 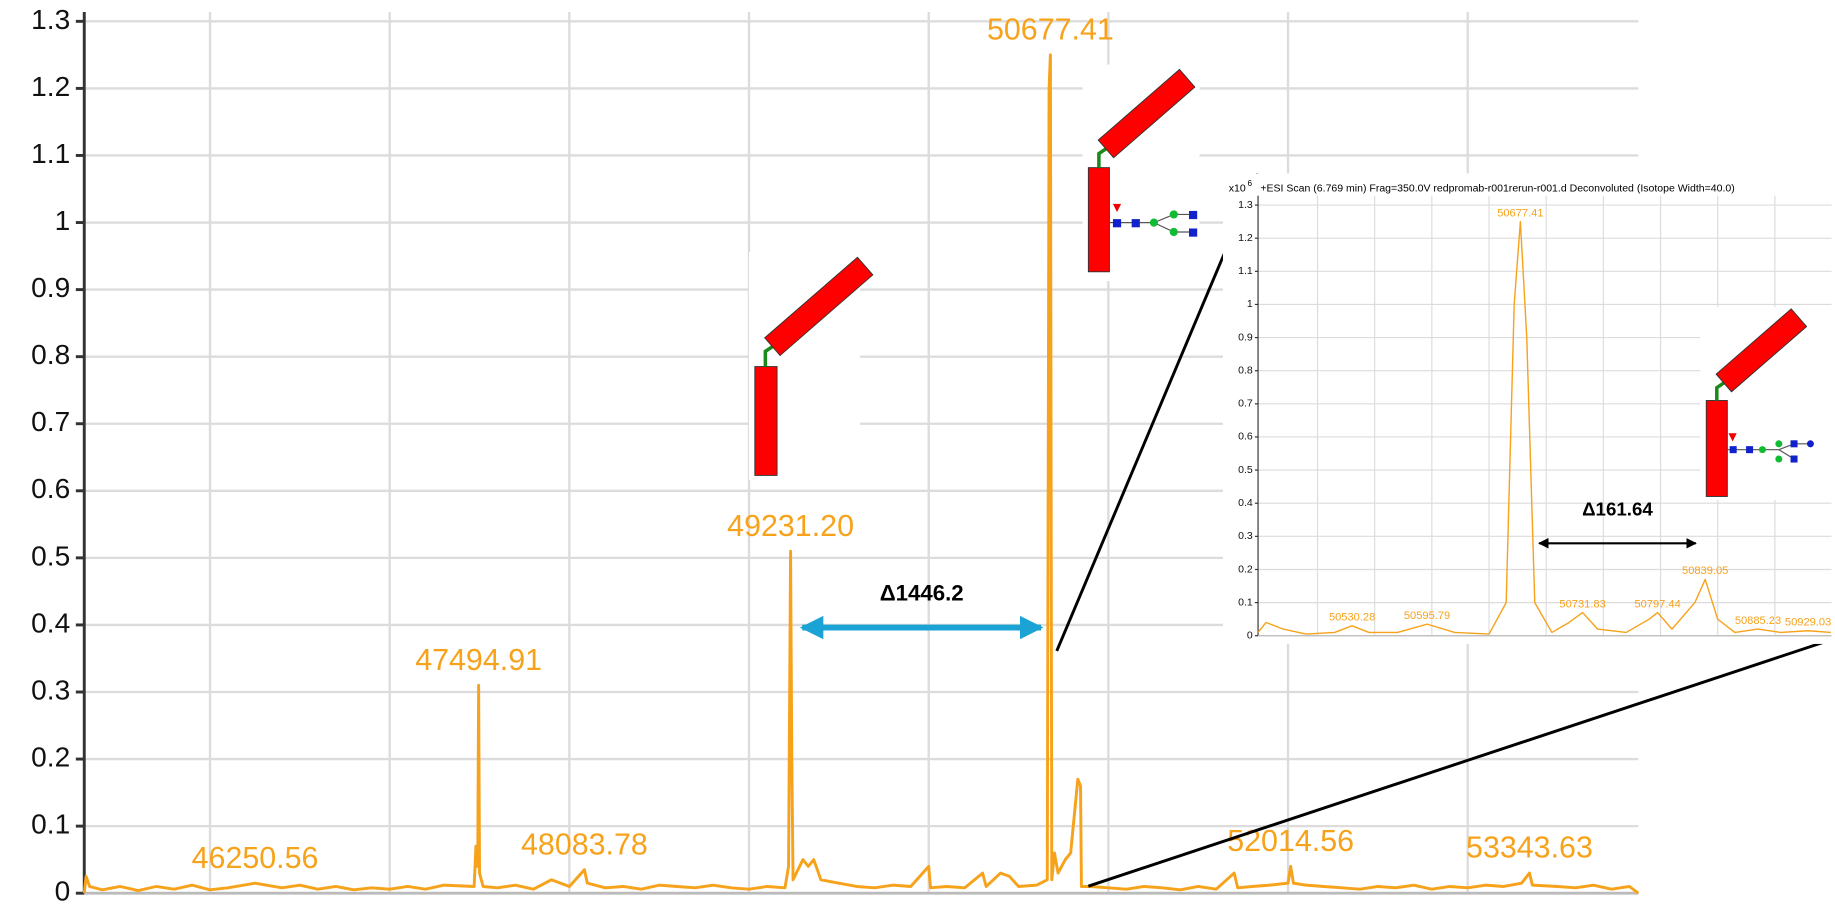 I want to click on peak-label: 50731.83, so click(x=1582, y=604).